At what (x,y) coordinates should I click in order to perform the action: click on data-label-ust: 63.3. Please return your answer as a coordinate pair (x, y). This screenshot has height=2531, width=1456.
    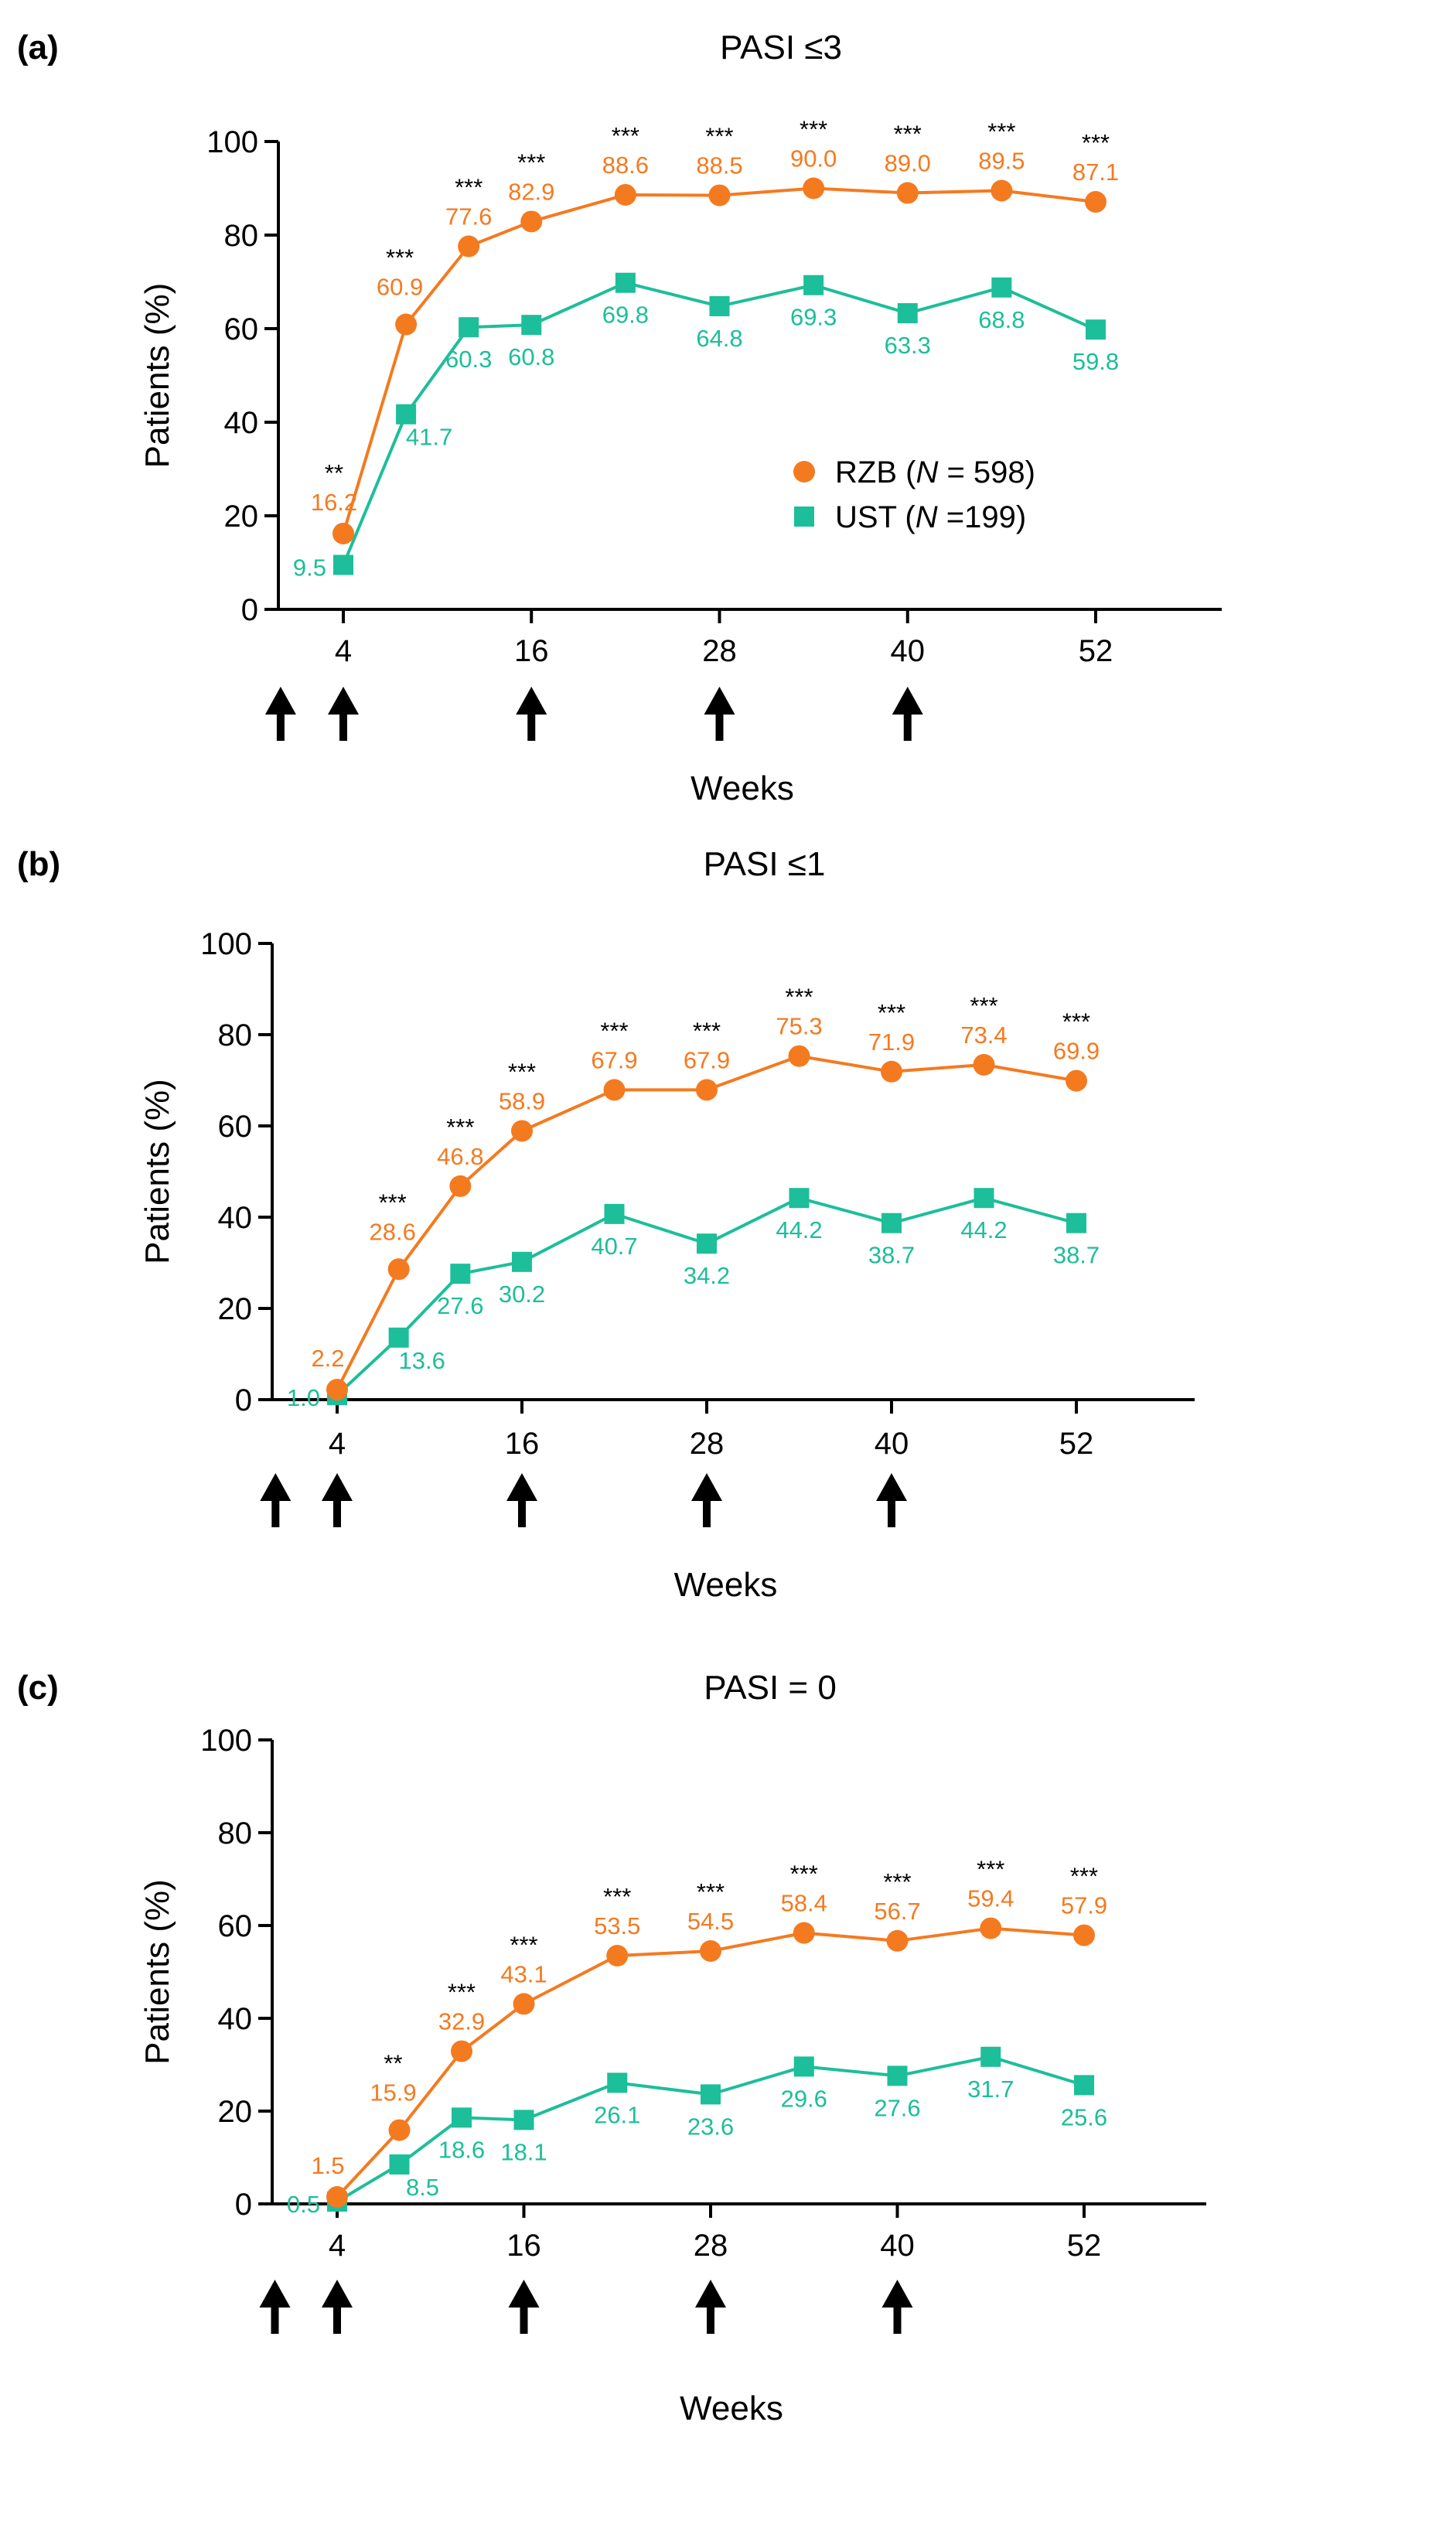
    Looking at the image, I should click on (908, 345).